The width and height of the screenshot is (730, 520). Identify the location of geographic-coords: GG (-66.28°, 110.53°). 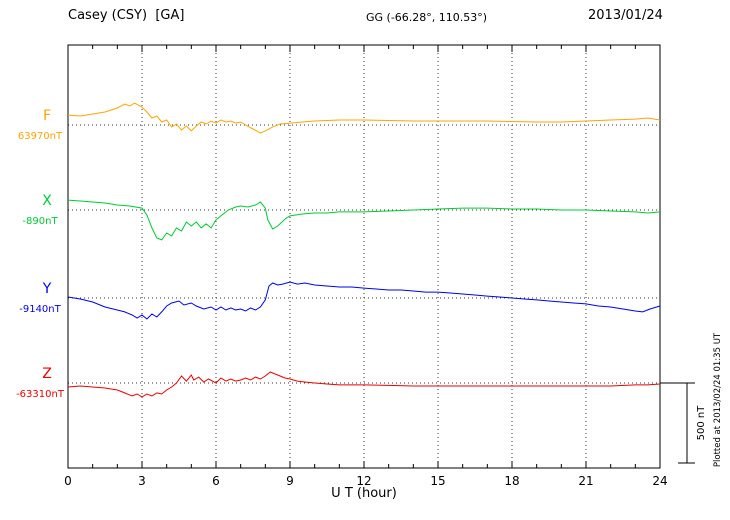
(427, 17).